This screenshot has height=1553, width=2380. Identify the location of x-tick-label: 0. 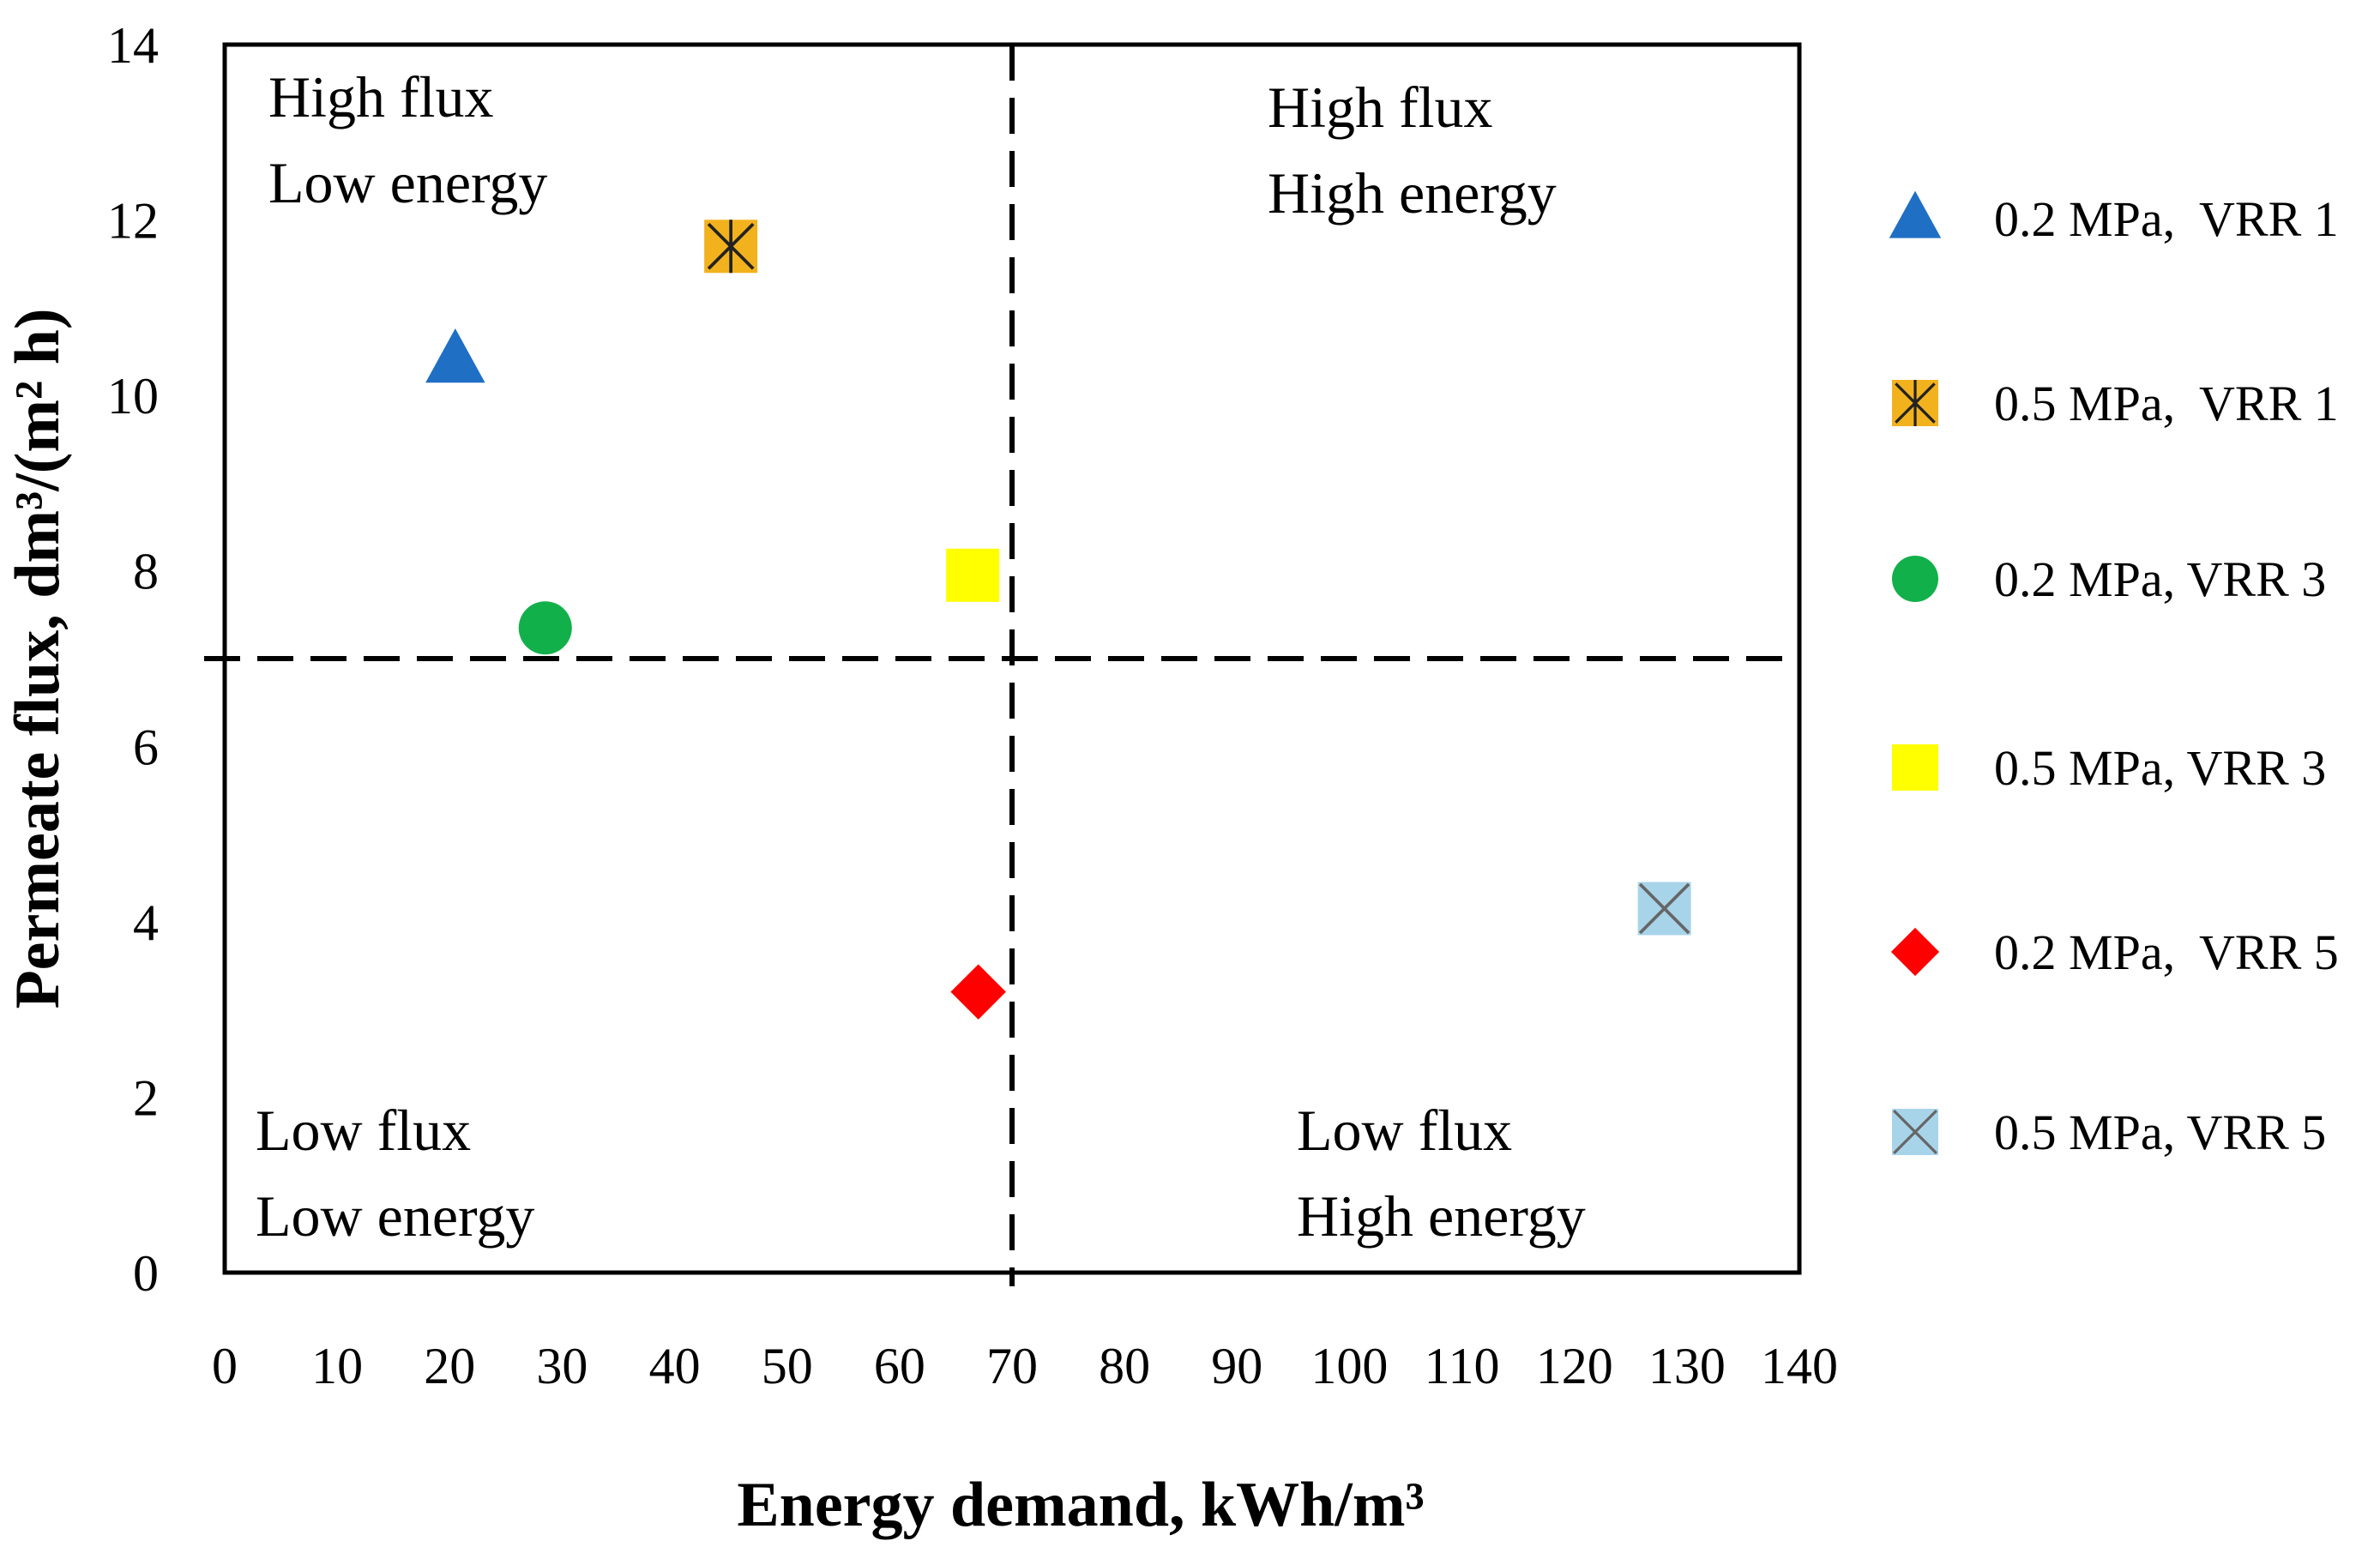
(225, 1366).